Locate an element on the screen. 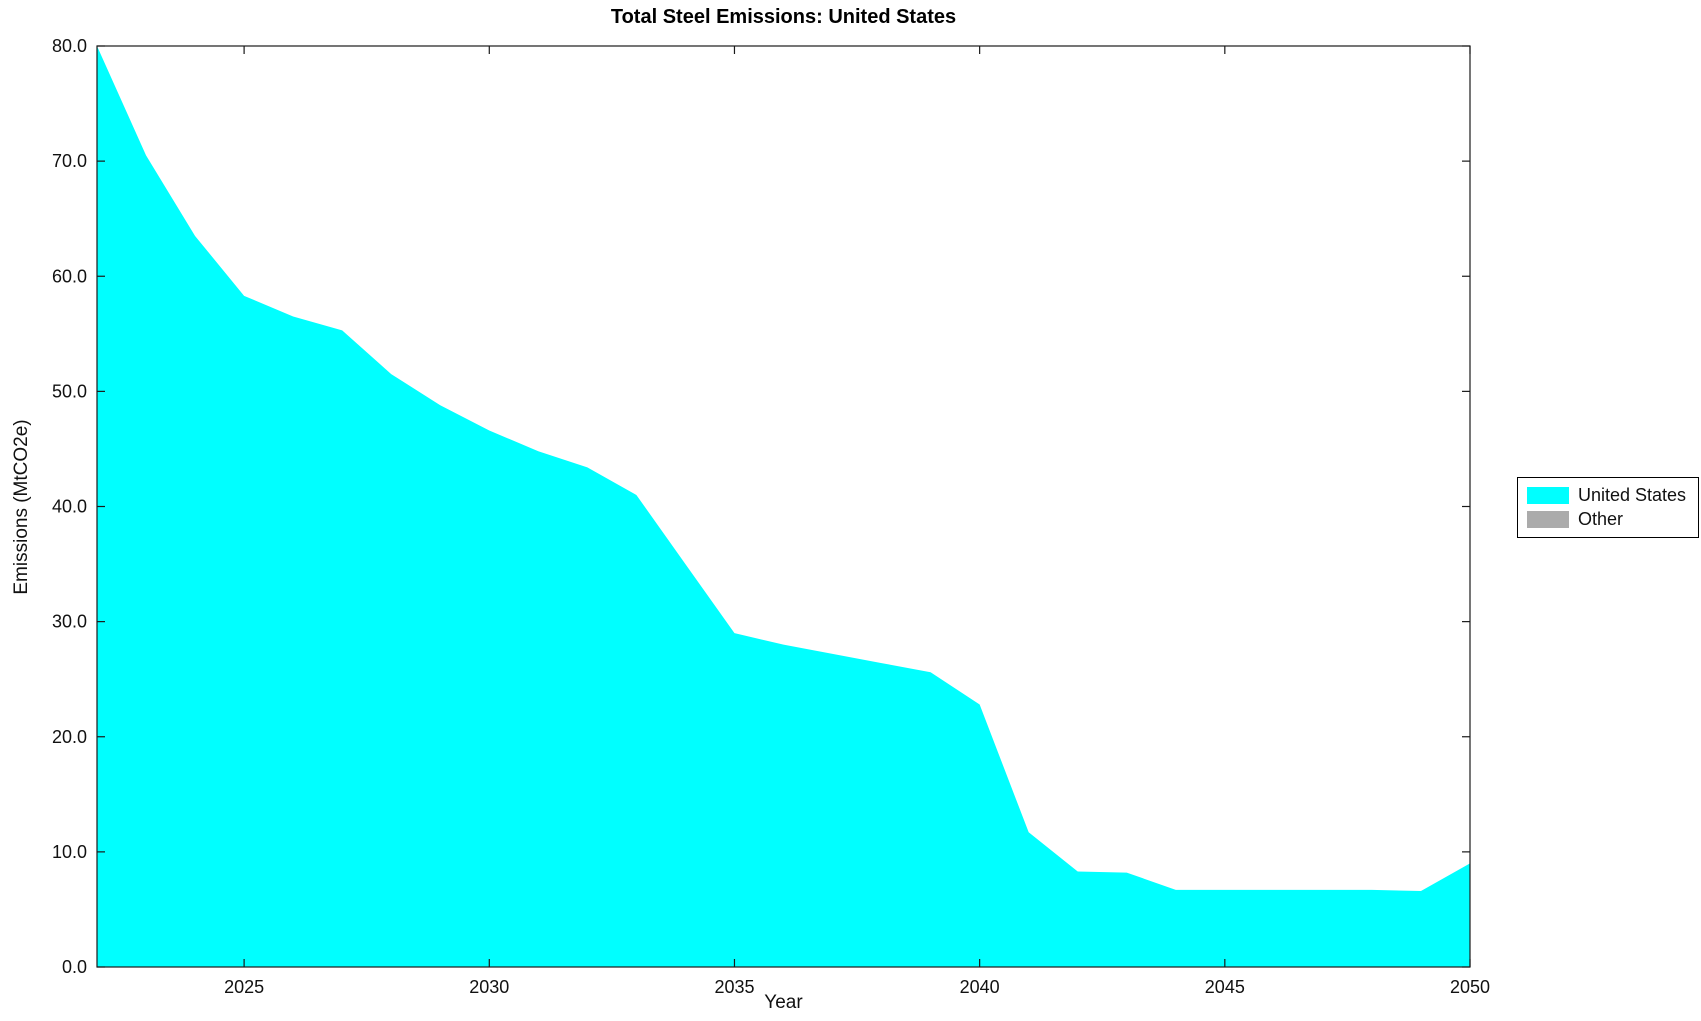 This screenshot has height=1021, width=1701. y-tick-label: 70.0 is located at coordinates (69, 161).